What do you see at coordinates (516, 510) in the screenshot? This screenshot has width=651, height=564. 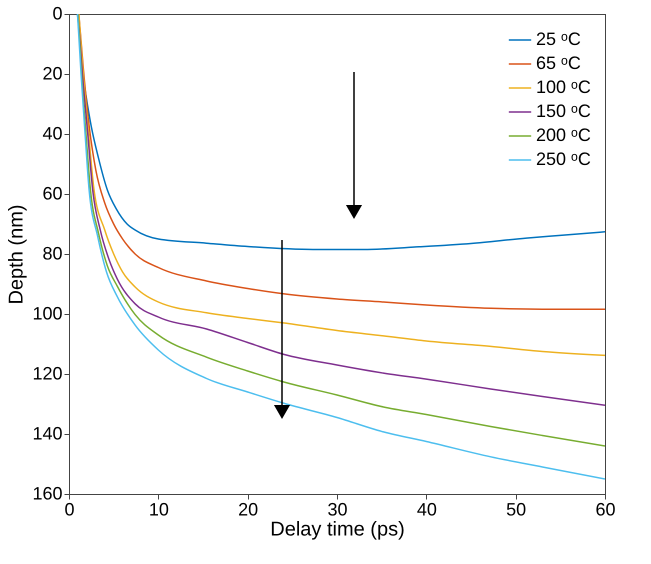 I see `x-tick-label: 50` at bounding box center [516, 510].